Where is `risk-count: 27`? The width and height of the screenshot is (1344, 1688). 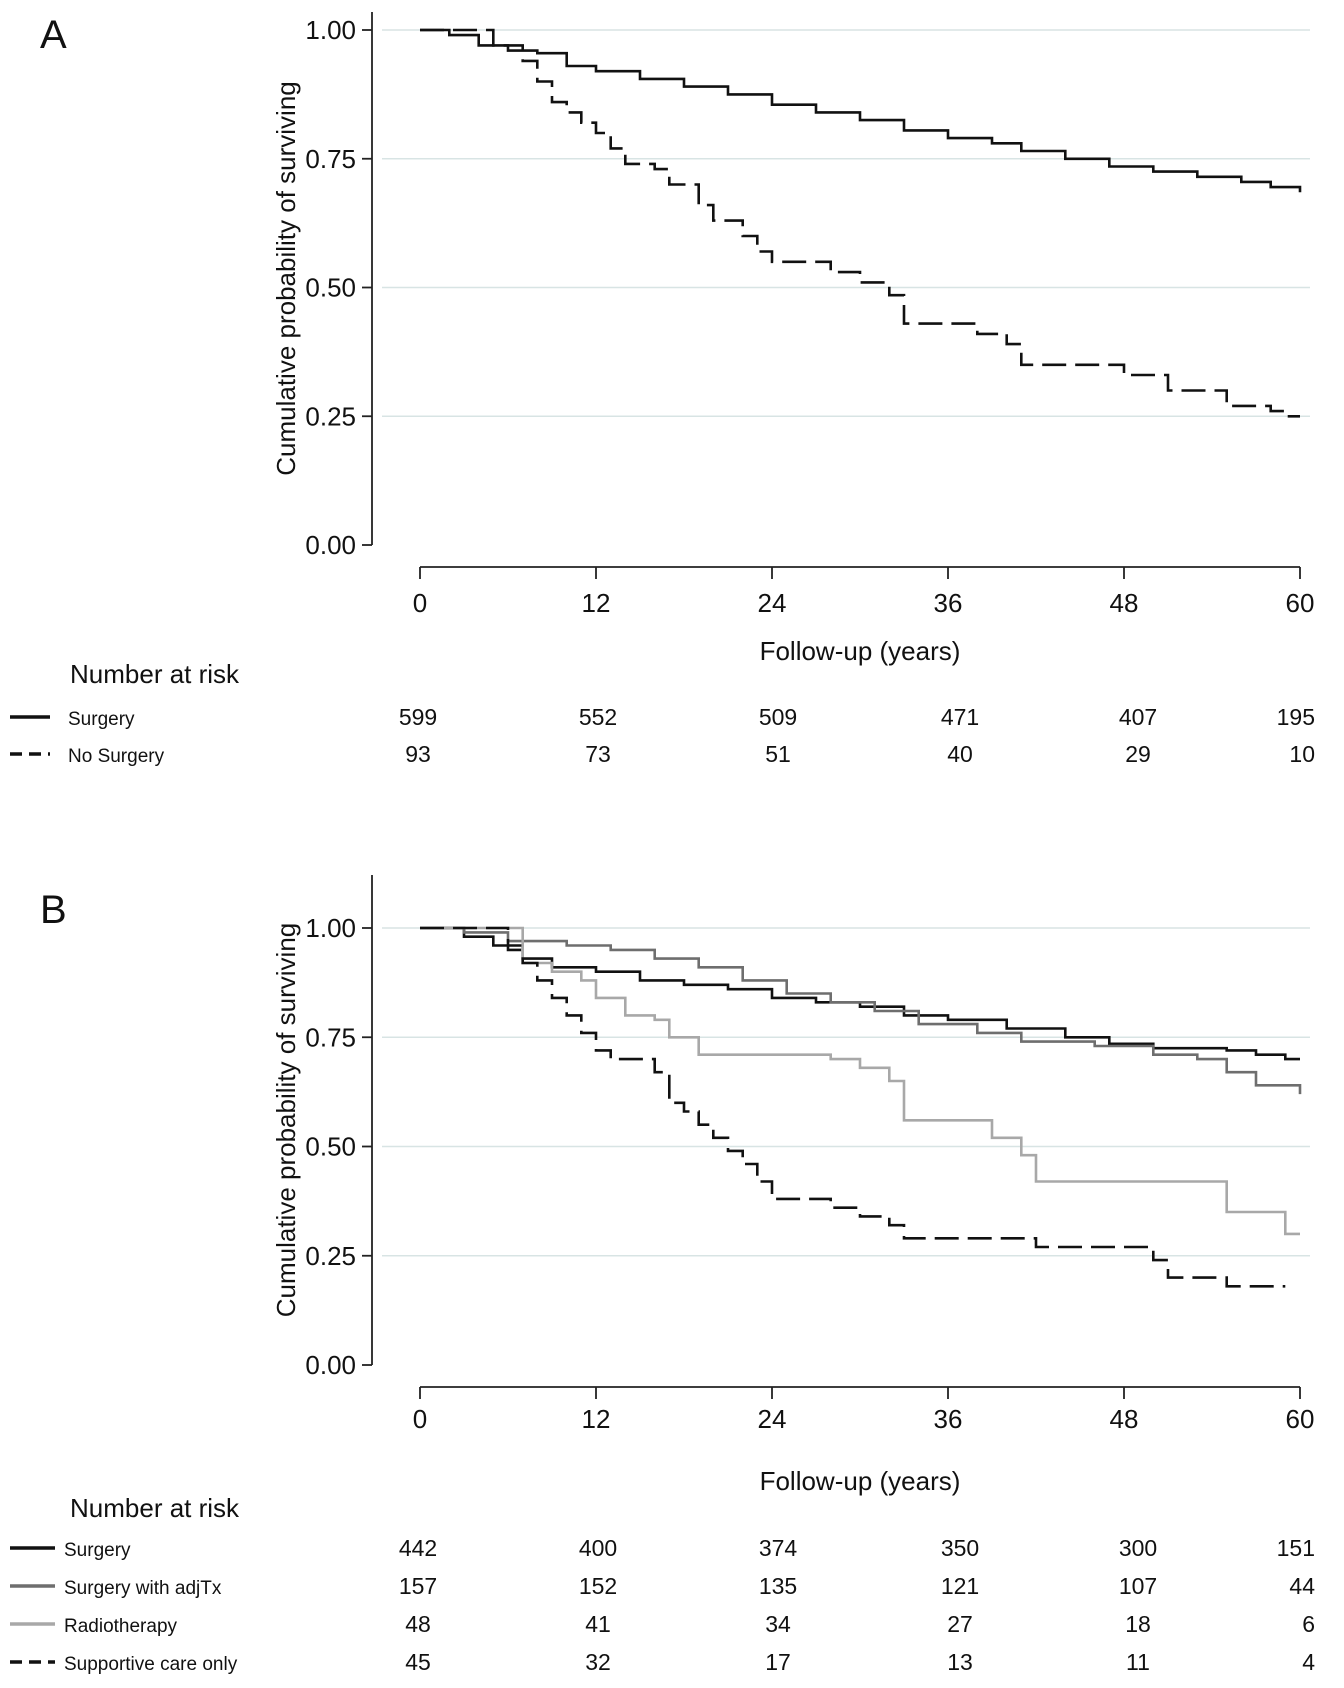
risk-count: 27 is located at coordinates (960, 1624).